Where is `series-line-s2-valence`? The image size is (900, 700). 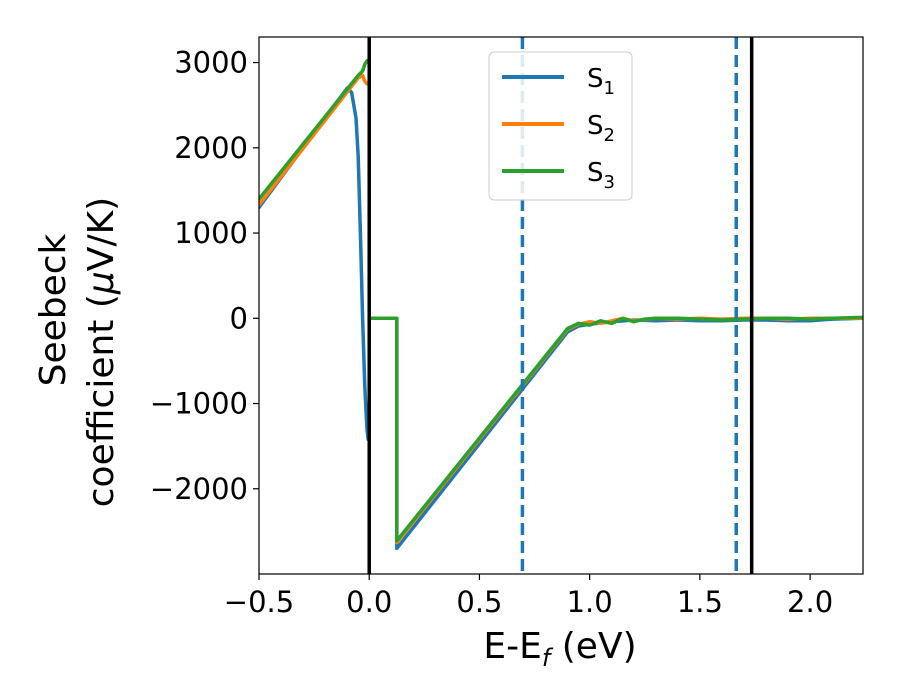
series-line-s2-valence is located at coordinates (315, 140).